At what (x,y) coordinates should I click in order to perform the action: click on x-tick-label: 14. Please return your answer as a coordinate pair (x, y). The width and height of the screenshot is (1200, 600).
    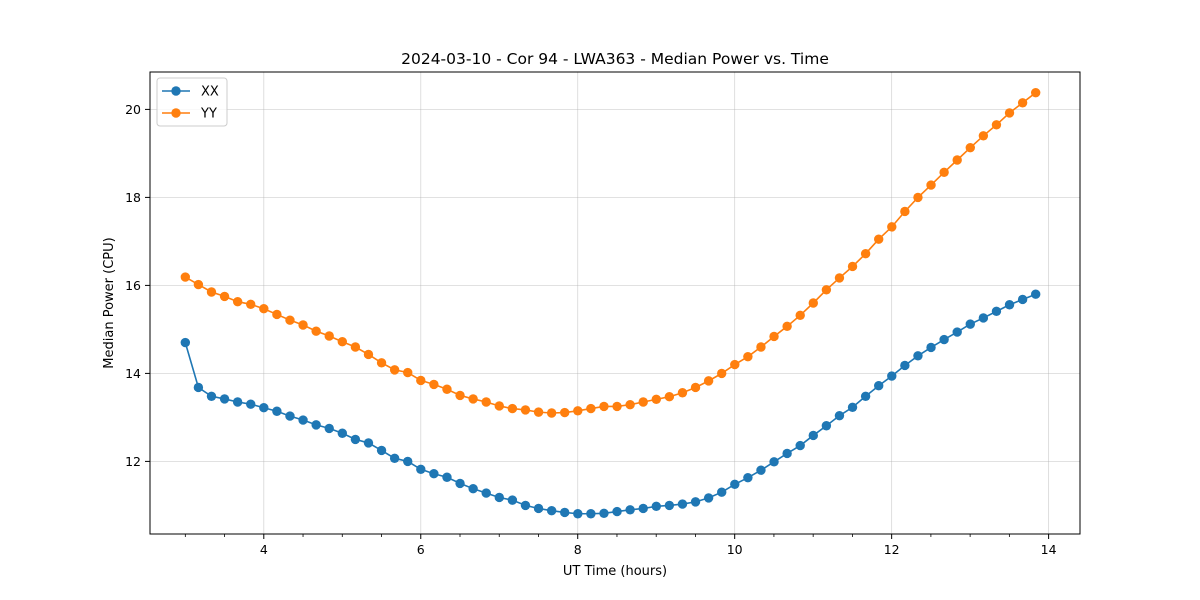
    Looking at the image, I should click on (1049, 549).